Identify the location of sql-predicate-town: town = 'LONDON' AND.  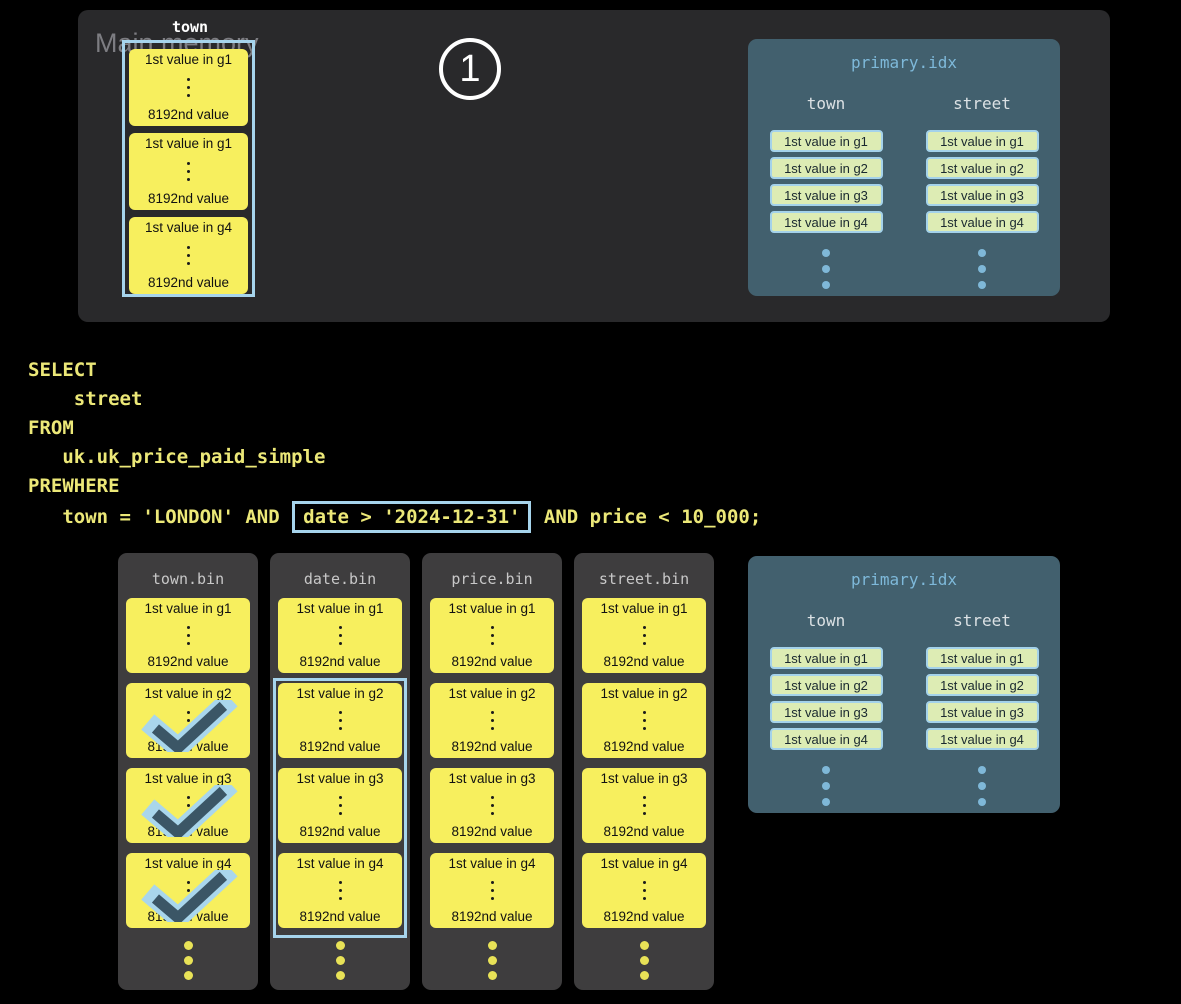
(154, 517).